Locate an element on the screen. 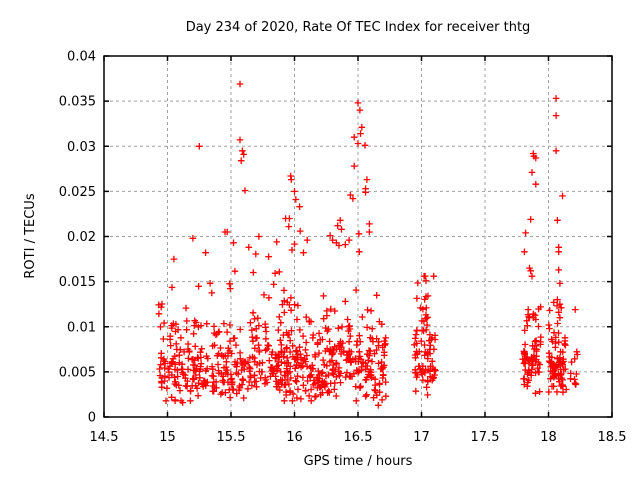  y-tick-label: 0.005 is located at coordinates (77, 372).